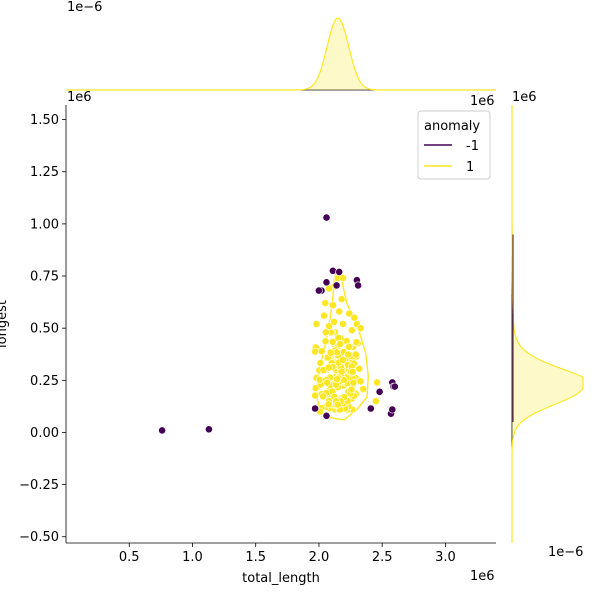 The height and width of the screenshot is (600, 600). I want to click on x-axis-label: total_length, so click(281, 578).